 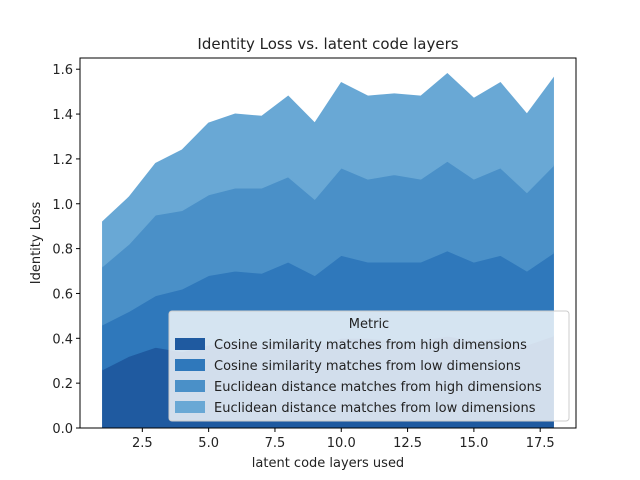 I want to click on y-tick-label: 0.8, so click(x=62, y=250).